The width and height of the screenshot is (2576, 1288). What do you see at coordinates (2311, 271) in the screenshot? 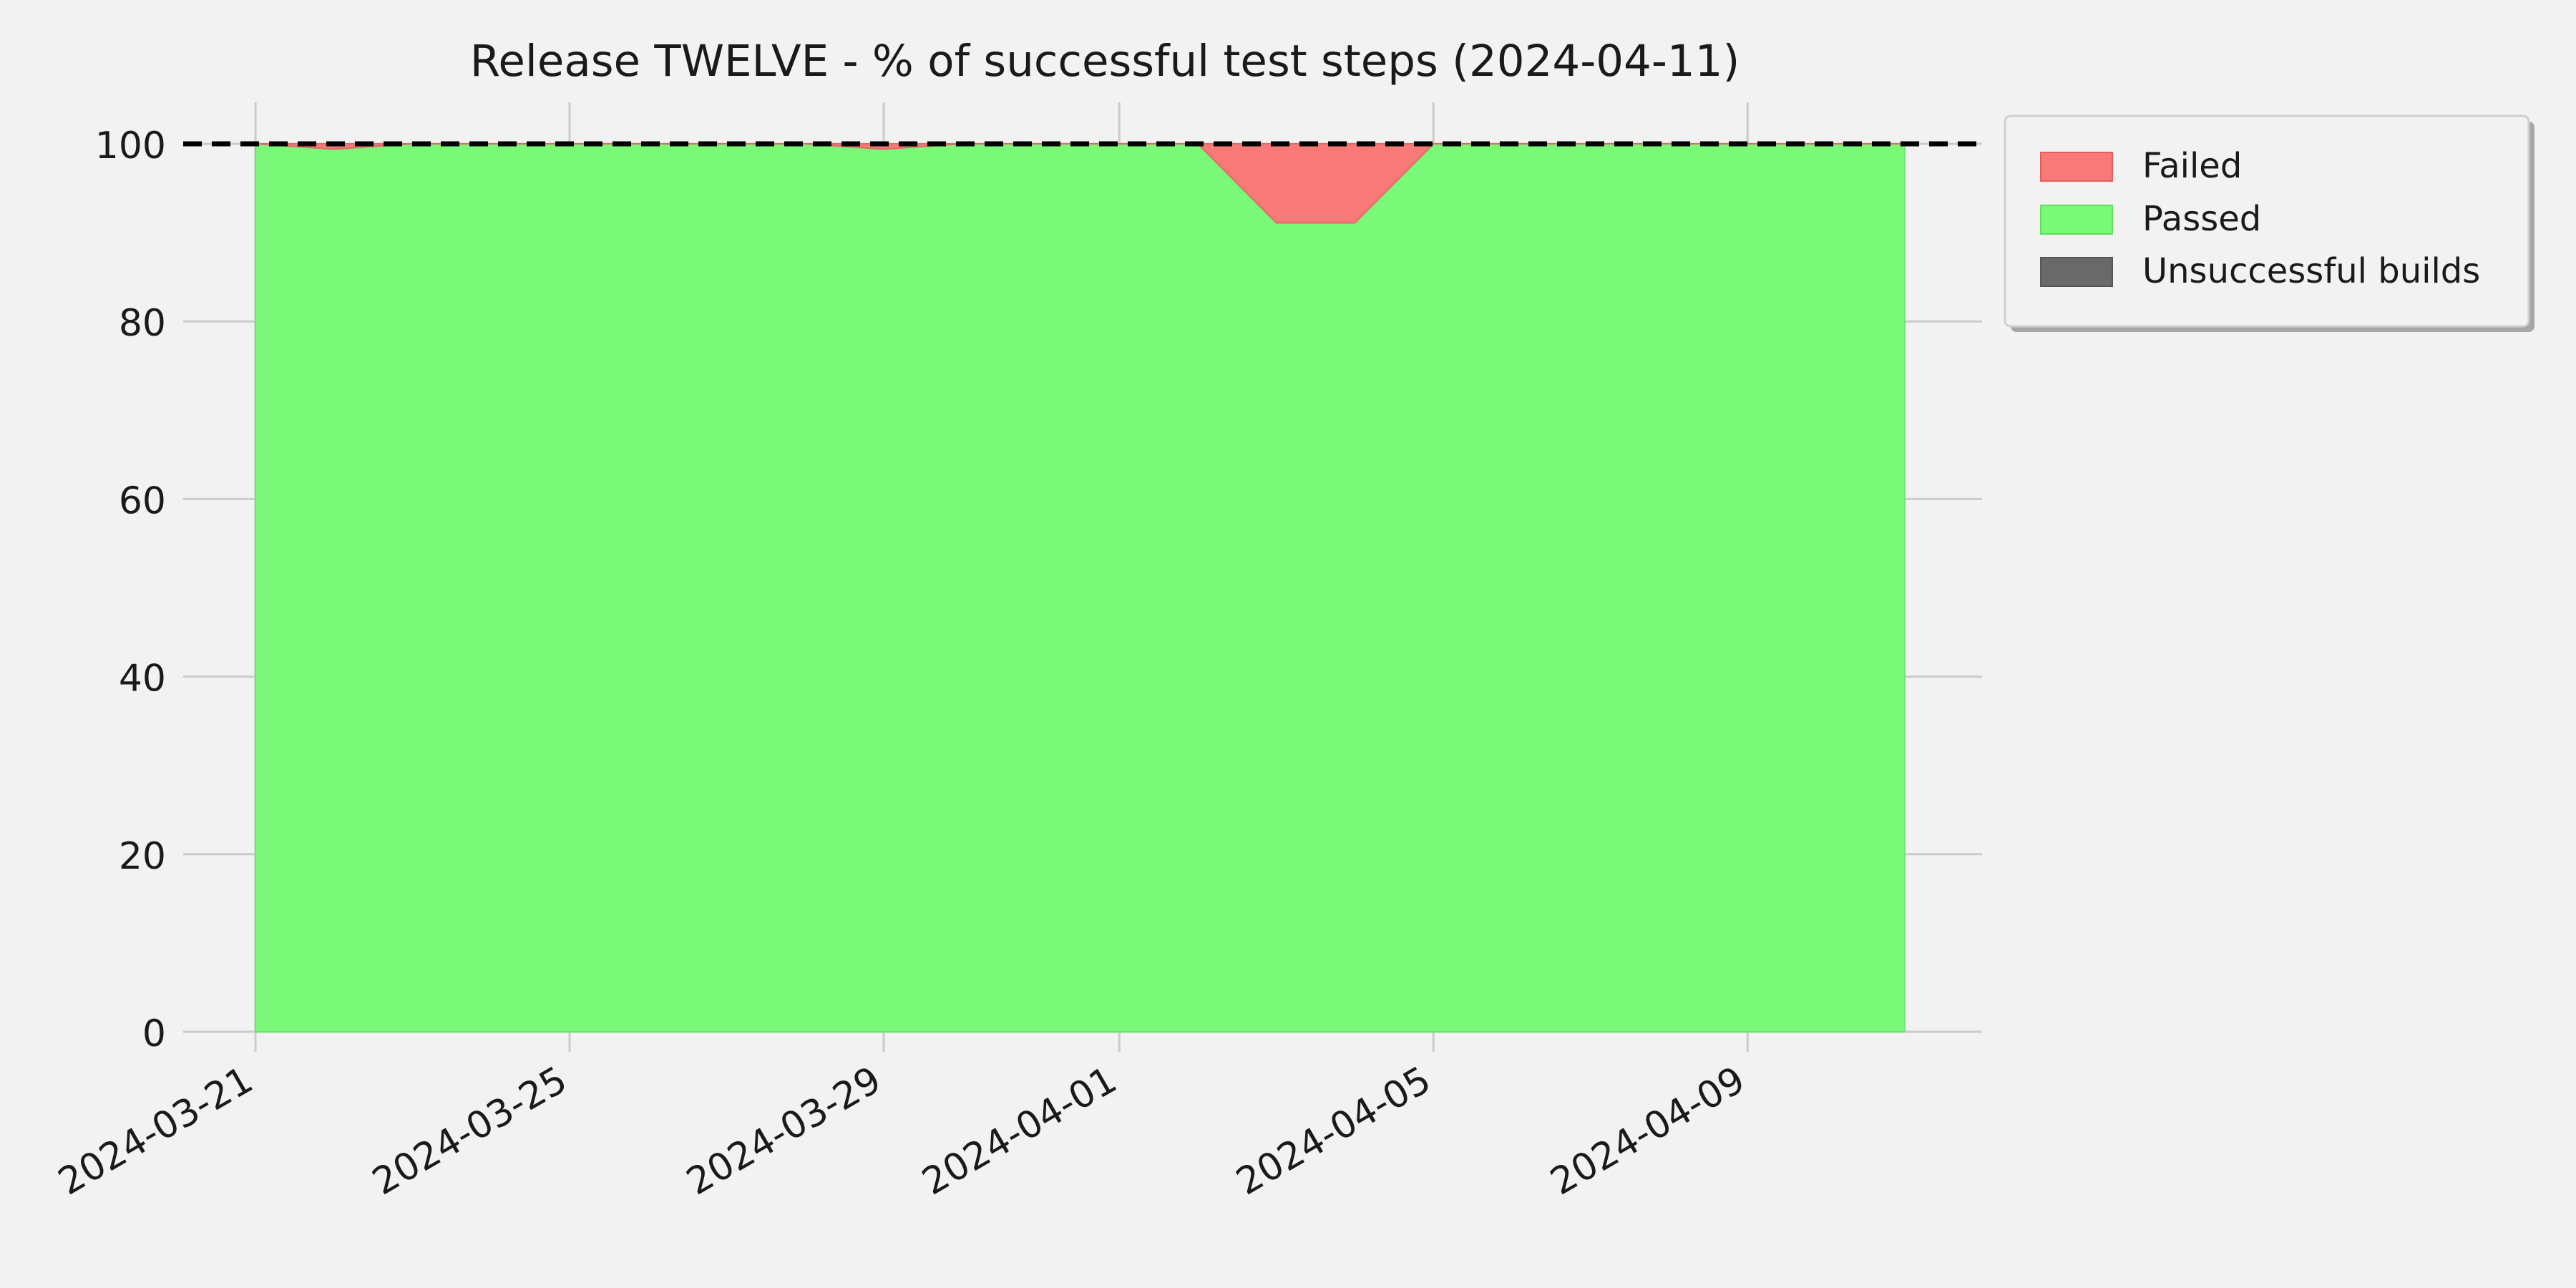
I see `legend-label-unsuccessful-builds: Unsuccessful builds` at bounding box center [2311, 271].